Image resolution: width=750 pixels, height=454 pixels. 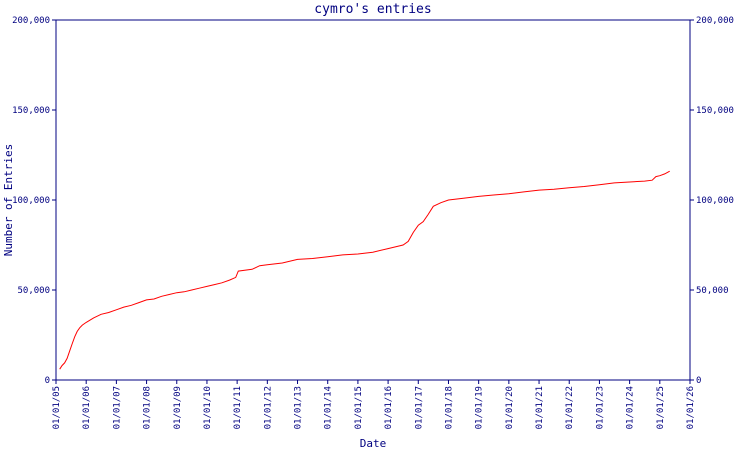 I want to click on x-tick-label: 01/01/13, so click(x=299, y=407).